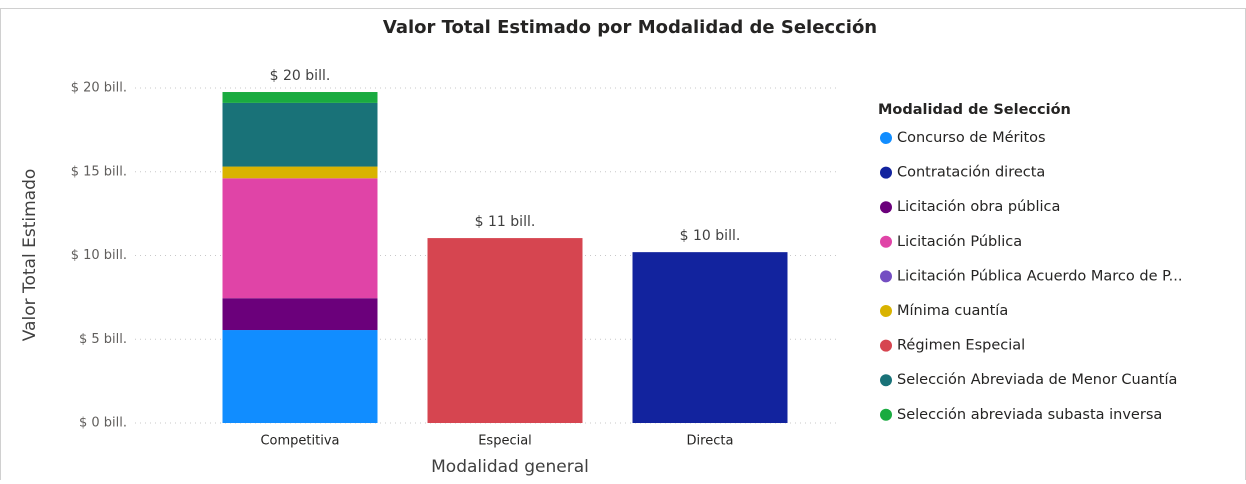  I want to click on total-label: $ 20 bill., so click(300, 76).